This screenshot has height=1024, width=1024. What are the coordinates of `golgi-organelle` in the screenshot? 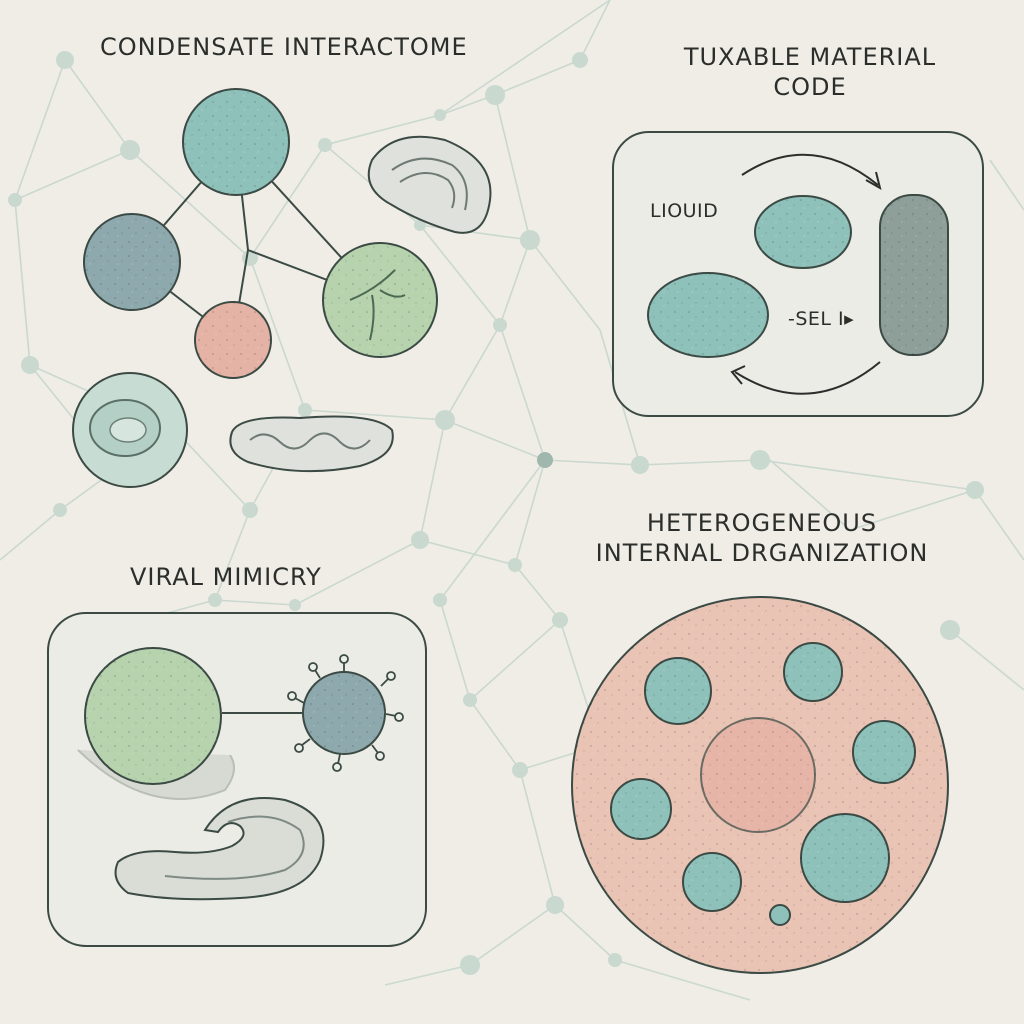 It's located at (429, 184).